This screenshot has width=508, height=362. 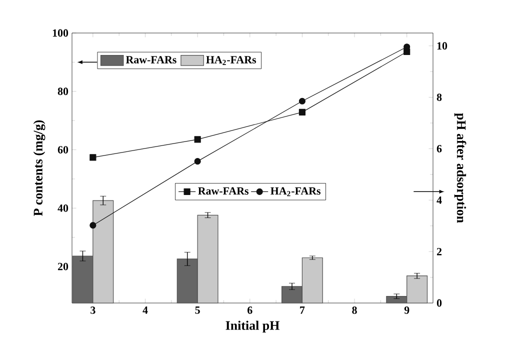 What do you see at coordinates (63, 208) in the screenshot?
I see `y-tick-label: 40` at bounding box center [63, 208].